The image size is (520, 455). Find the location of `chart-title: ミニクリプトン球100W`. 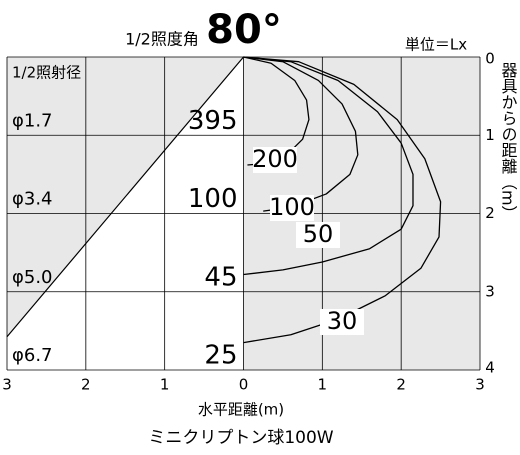

chart-title: ミニクリプトン球100W is located at coordinates (240, 438).